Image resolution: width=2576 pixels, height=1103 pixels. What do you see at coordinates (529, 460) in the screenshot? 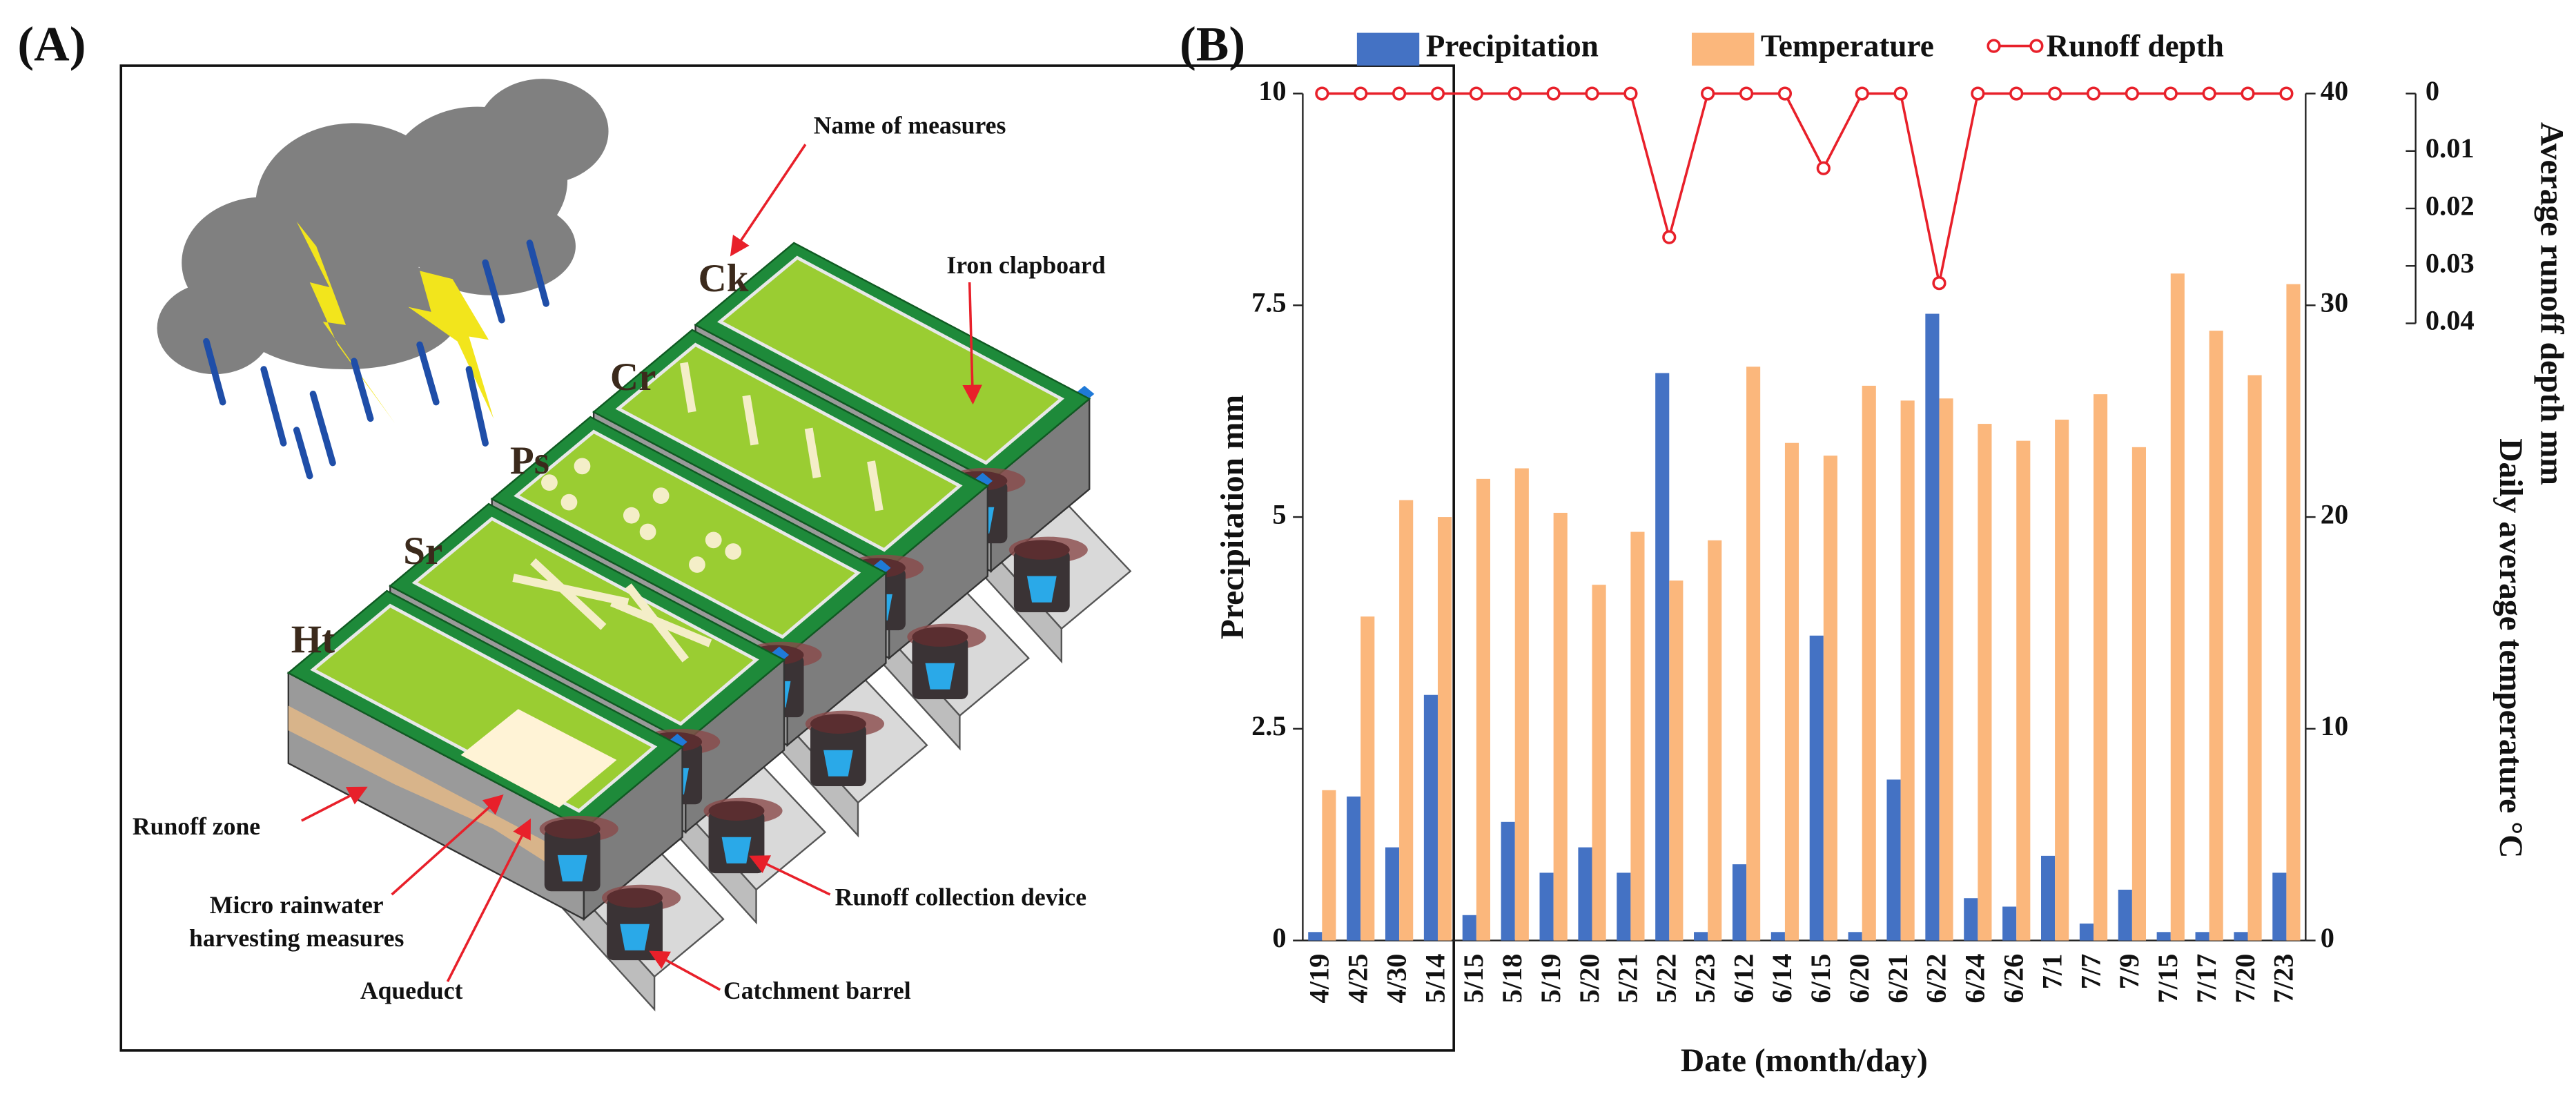
I see `measure-name: Ps` at bounding box center [529, 460].